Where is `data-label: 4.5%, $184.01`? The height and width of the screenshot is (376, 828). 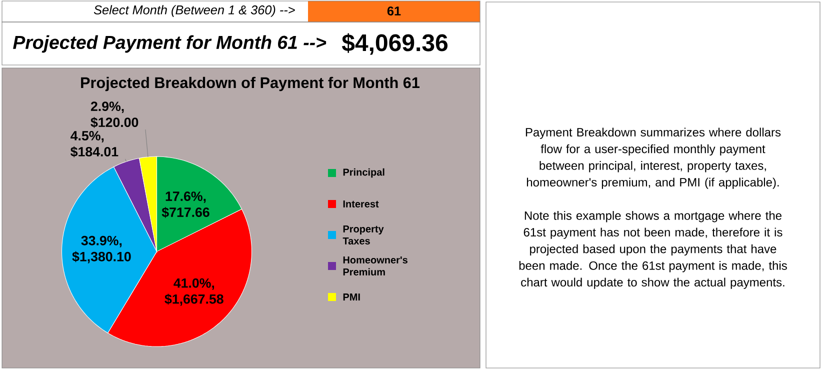
data-label: 4.5%, $184.01 is located at coordinates (94, 144).